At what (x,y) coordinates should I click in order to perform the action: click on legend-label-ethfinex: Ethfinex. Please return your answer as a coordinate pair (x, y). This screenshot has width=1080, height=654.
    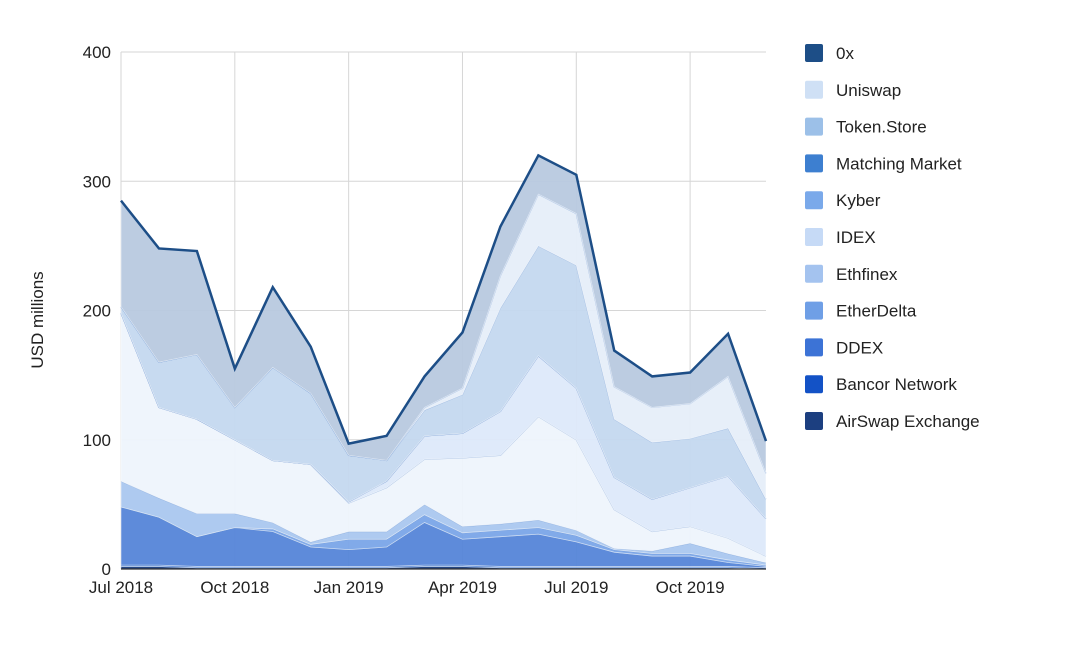
    Looking at the image, I should click on (867, 274).